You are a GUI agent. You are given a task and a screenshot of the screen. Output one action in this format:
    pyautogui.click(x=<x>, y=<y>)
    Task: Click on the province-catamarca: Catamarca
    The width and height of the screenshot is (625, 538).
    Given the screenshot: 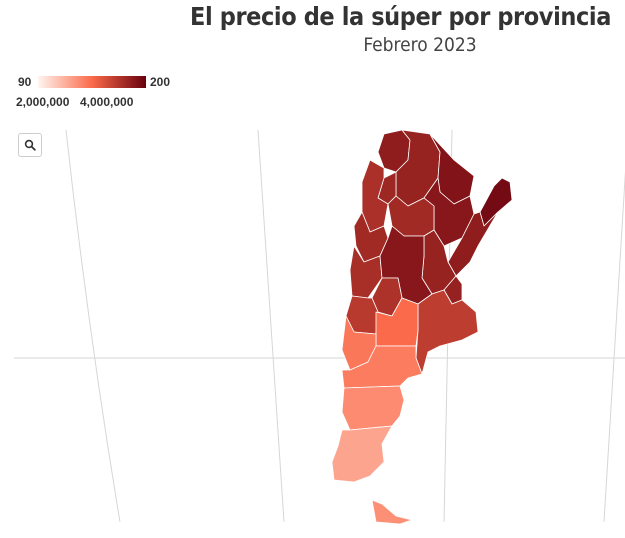 What is the action you would take?
    pyautogui.click(x=375, y=196)
    